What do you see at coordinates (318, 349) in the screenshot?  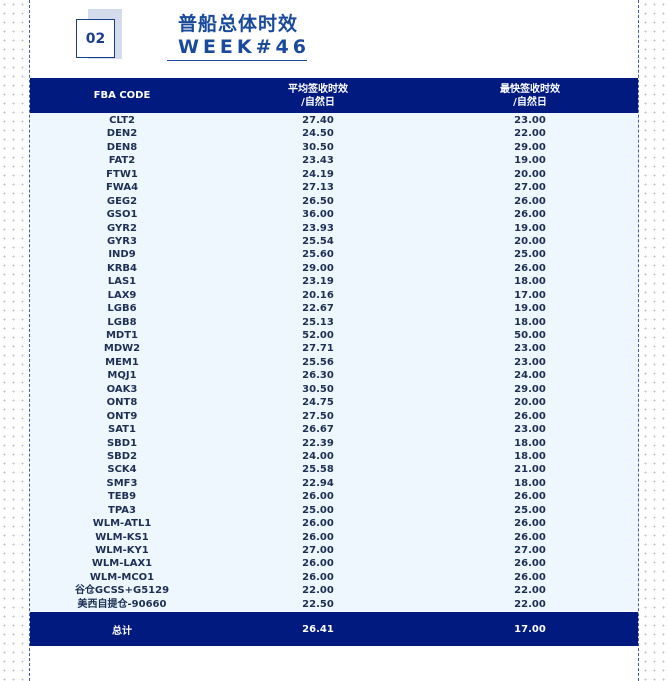 I see `avg-time-cell: 27.71` at bounding box center [318, 349].